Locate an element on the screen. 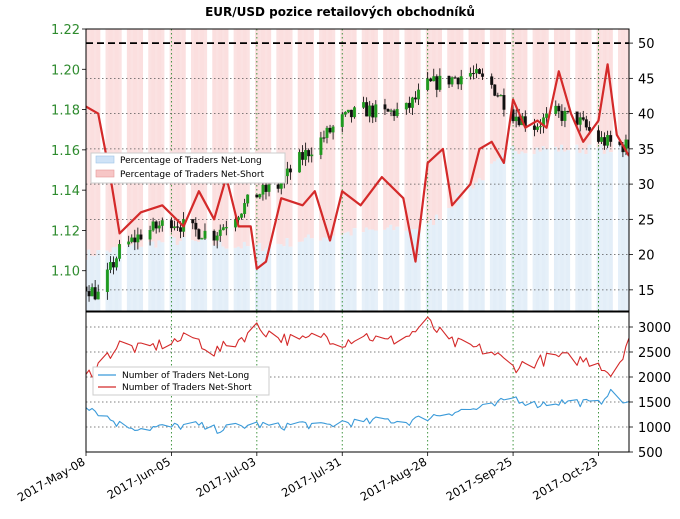 This screenshot has width=680, height=519. right-tick-label: 2500 is located at coordinates (654, 353).